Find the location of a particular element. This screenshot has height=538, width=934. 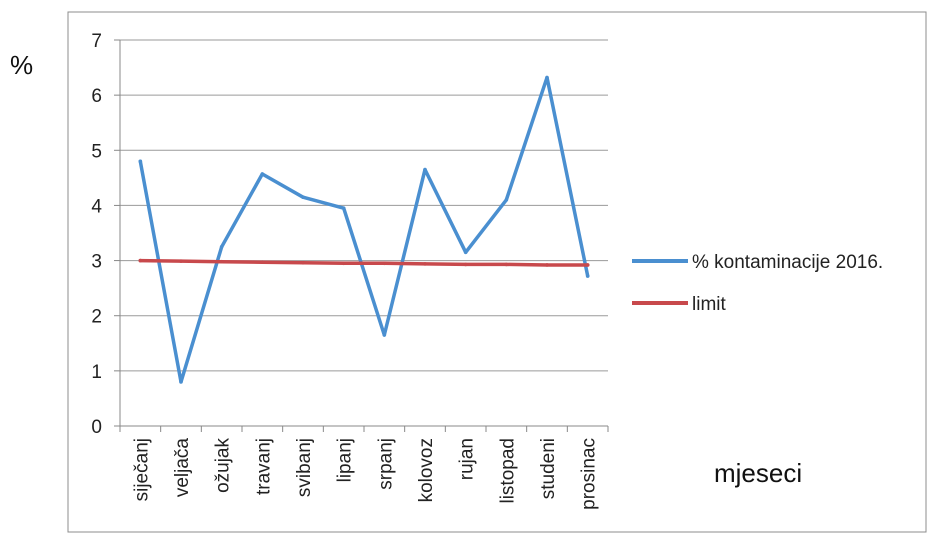

x-tick-label: srpanj is located at coordinates (385, 464).